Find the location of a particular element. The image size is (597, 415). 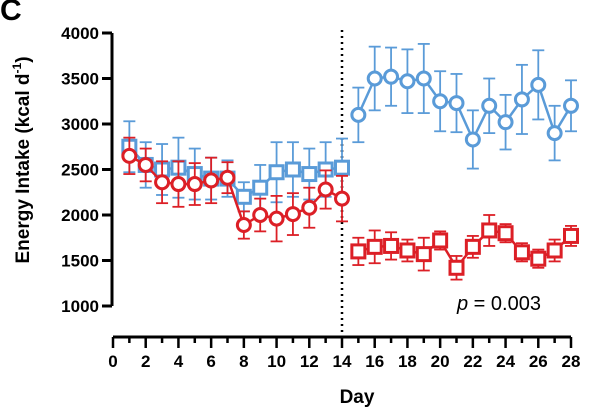

x-axis-title: Day is located at coordinates (357, 397).